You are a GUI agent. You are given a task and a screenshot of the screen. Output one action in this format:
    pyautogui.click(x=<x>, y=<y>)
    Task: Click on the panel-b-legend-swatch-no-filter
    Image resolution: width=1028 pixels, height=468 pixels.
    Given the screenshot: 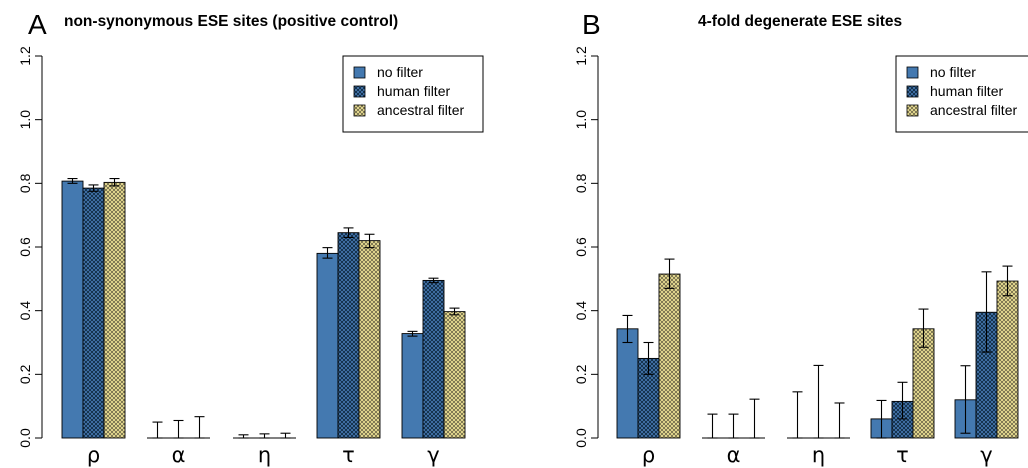 What is the action you would take?
    pyautogui.click(x=912, y=72)
    